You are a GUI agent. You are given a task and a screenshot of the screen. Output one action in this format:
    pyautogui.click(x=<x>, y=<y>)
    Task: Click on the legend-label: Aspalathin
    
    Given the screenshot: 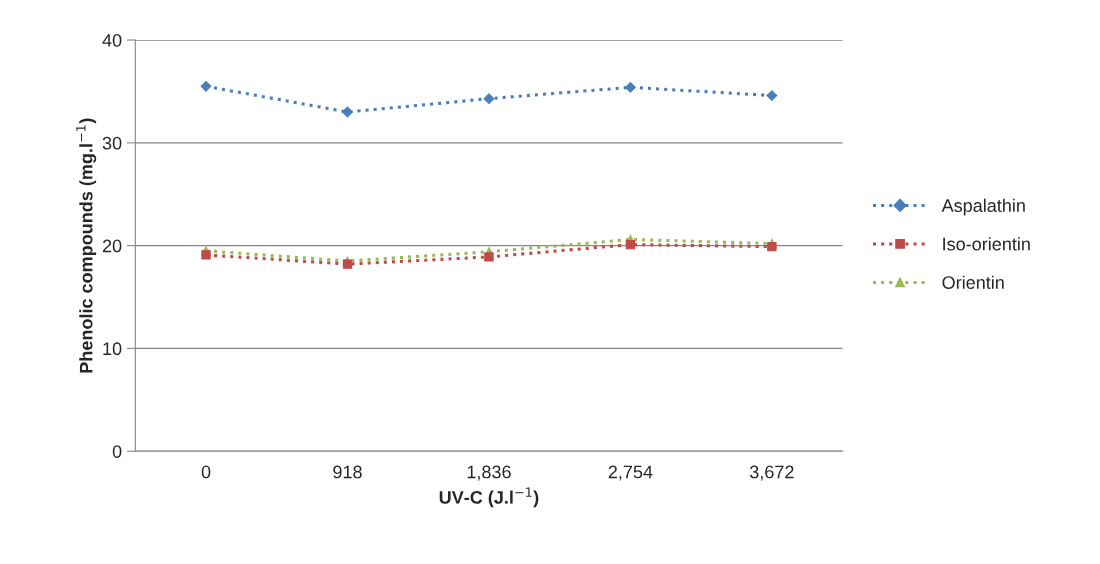 What is the action you would take?
    pyautogui.click(x=983, y=207)
    